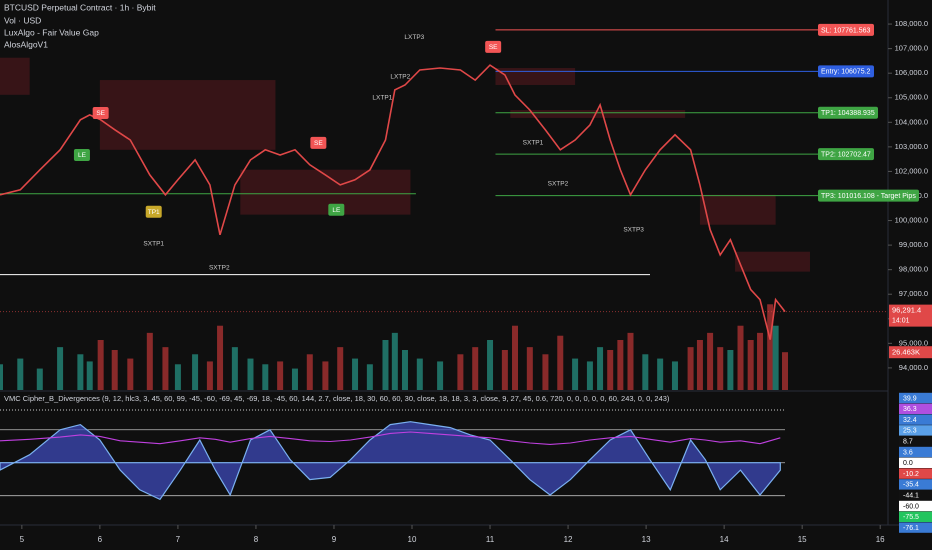 Image resolution: width=932 pixels, height=550 pixels. Describe the element at coordinates (724, 539) in the screenshot. I see `x-tick-label: 14` at that location.